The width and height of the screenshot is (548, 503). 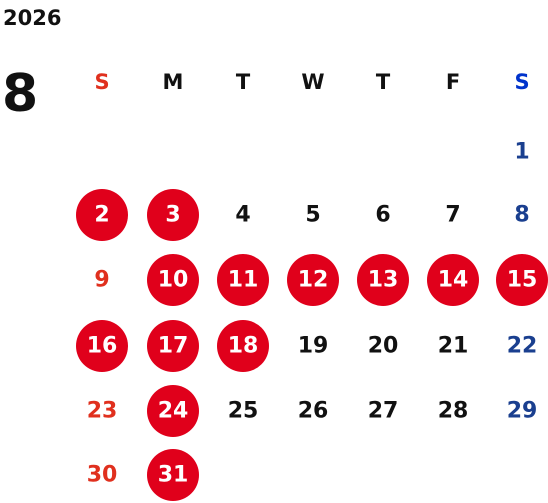 I want to click on day: 9, so click(x=101, y=280).